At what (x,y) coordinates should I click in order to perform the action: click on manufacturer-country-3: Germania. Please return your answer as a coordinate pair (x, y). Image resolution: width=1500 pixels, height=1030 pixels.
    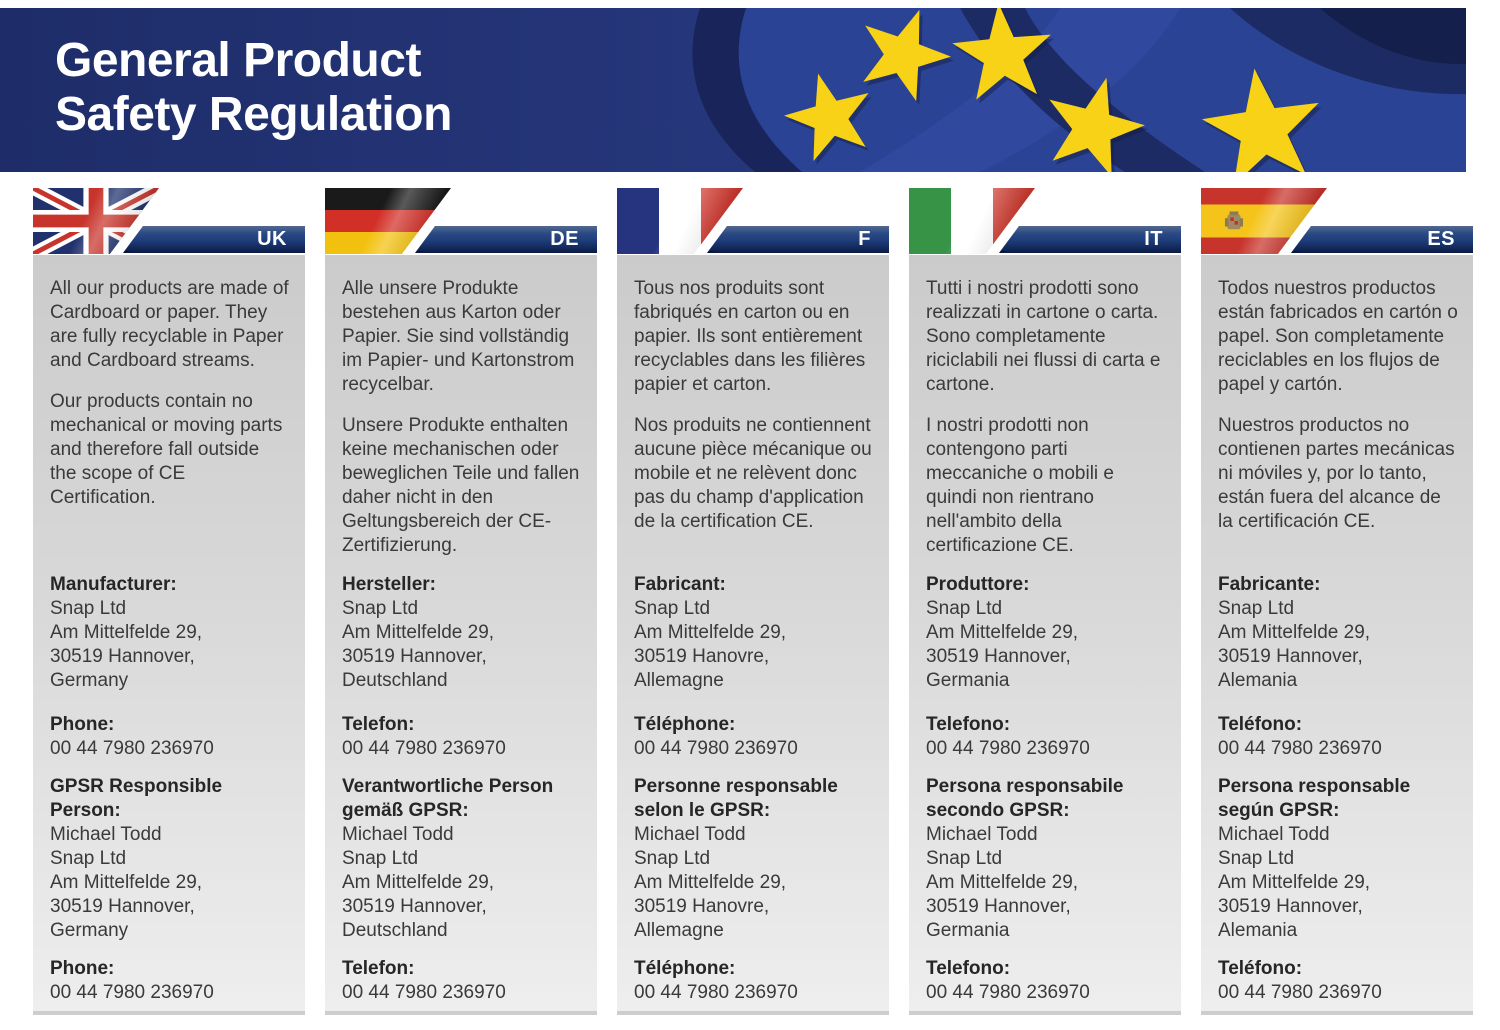
    Looking at the image, I should click on (968, 680).